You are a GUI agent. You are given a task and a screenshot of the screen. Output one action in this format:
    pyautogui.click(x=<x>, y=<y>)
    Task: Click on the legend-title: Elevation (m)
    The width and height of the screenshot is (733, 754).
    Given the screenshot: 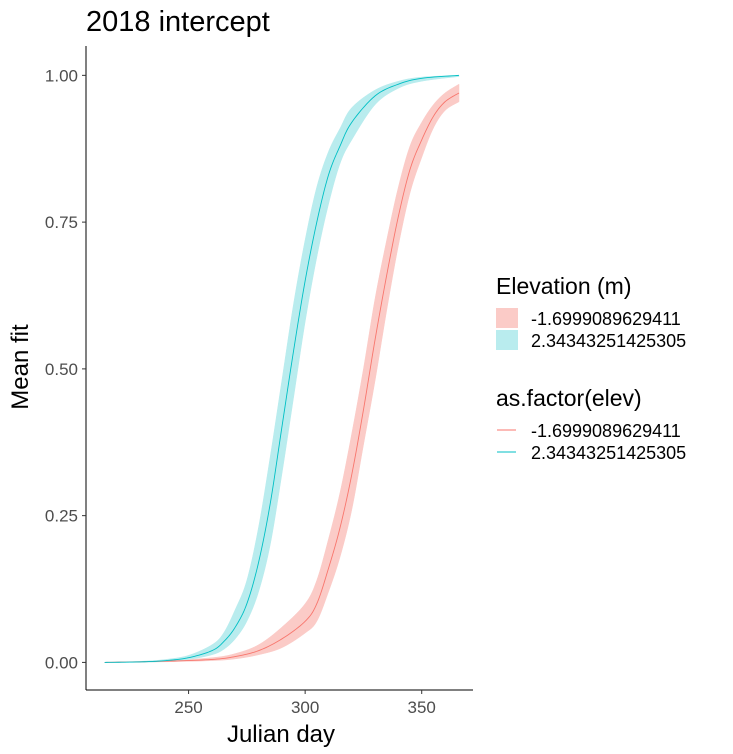 What is the action you would take?
    pyautogui.click(x=563, y=286)
    